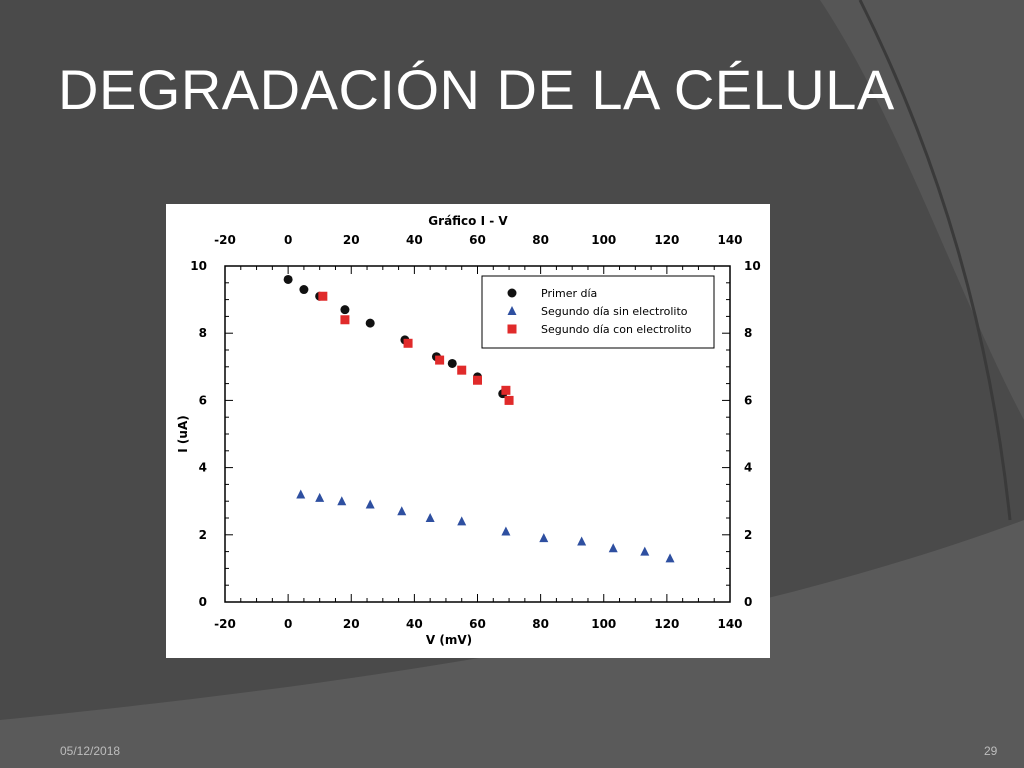  What do you see at coordinates (203, 400) in the screenshot?
I see `y-tick-label-left: 6` at bounding box center [203, 400].